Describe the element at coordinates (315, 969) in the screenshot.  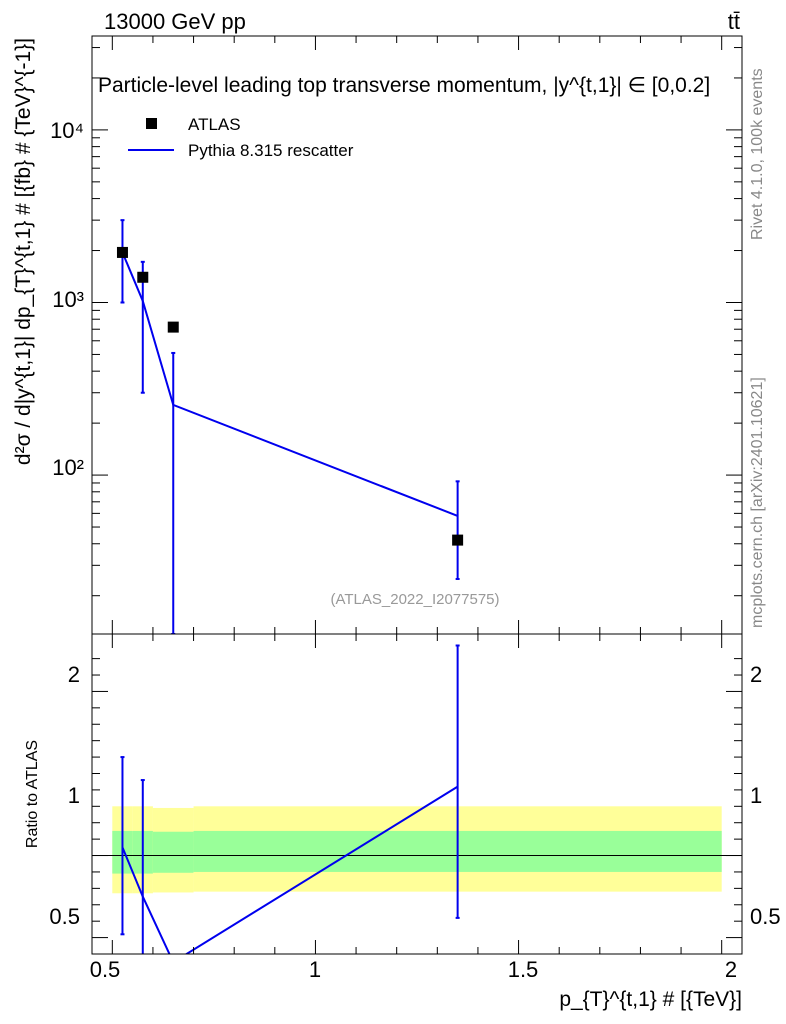
I see `x-tick-label-1: 1` at that location.